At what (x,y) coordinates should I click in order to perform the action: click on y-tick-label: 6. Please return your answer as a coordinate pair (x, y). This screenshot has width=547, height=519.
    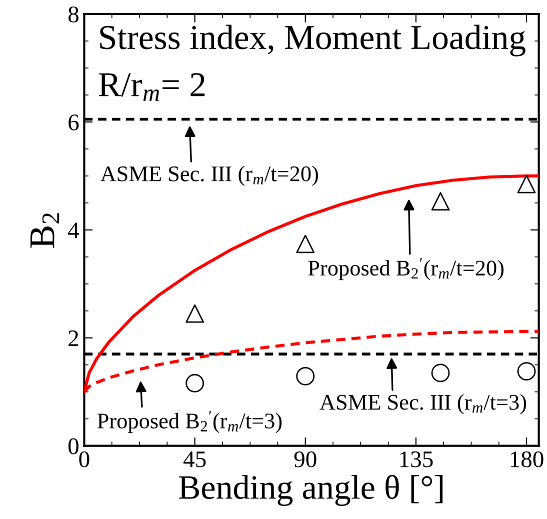
    Looking at the image, I should click on (73, 122).